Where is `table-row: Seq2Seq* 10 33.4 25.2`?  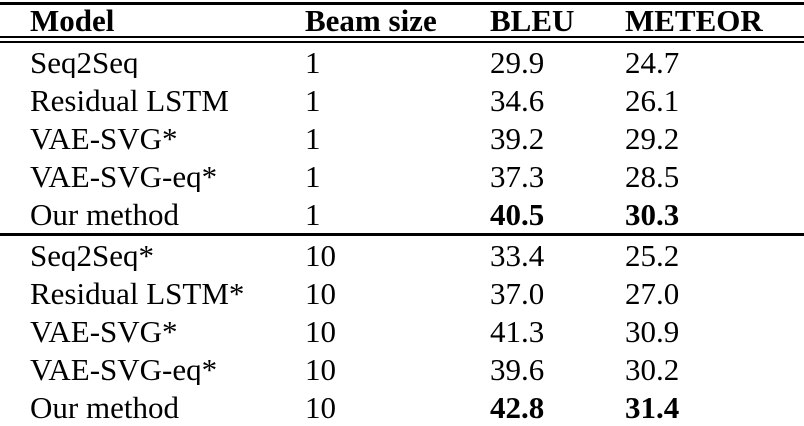 table-row: Seq2Seq* 10 33.4 25.2 is located at coordinates (402, 255).